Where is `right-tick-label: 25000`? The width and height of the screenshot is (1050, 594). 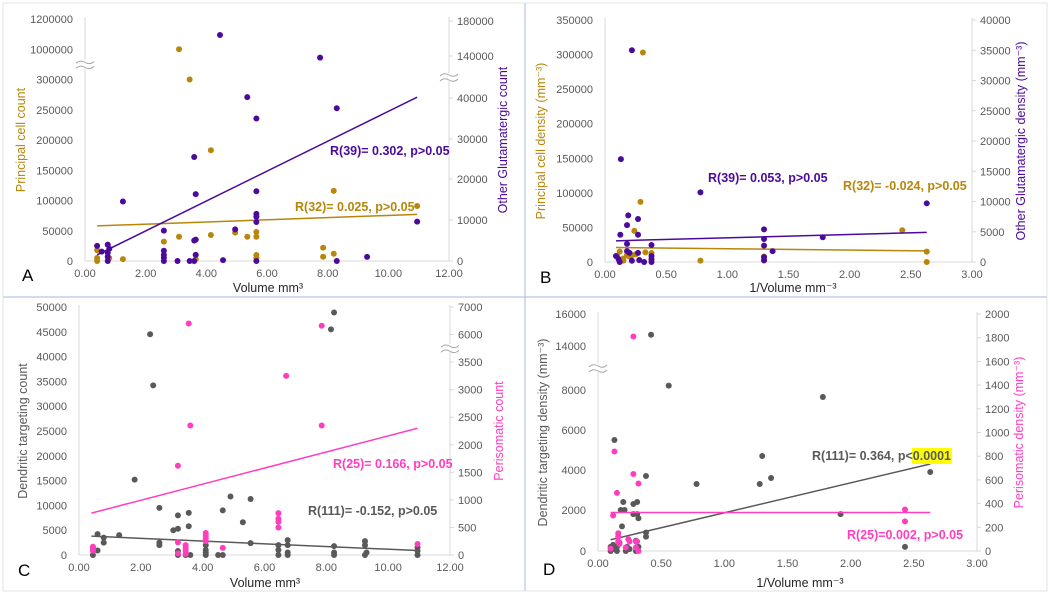 right-tick-label: 25000 is located at coordinates (995, 112).